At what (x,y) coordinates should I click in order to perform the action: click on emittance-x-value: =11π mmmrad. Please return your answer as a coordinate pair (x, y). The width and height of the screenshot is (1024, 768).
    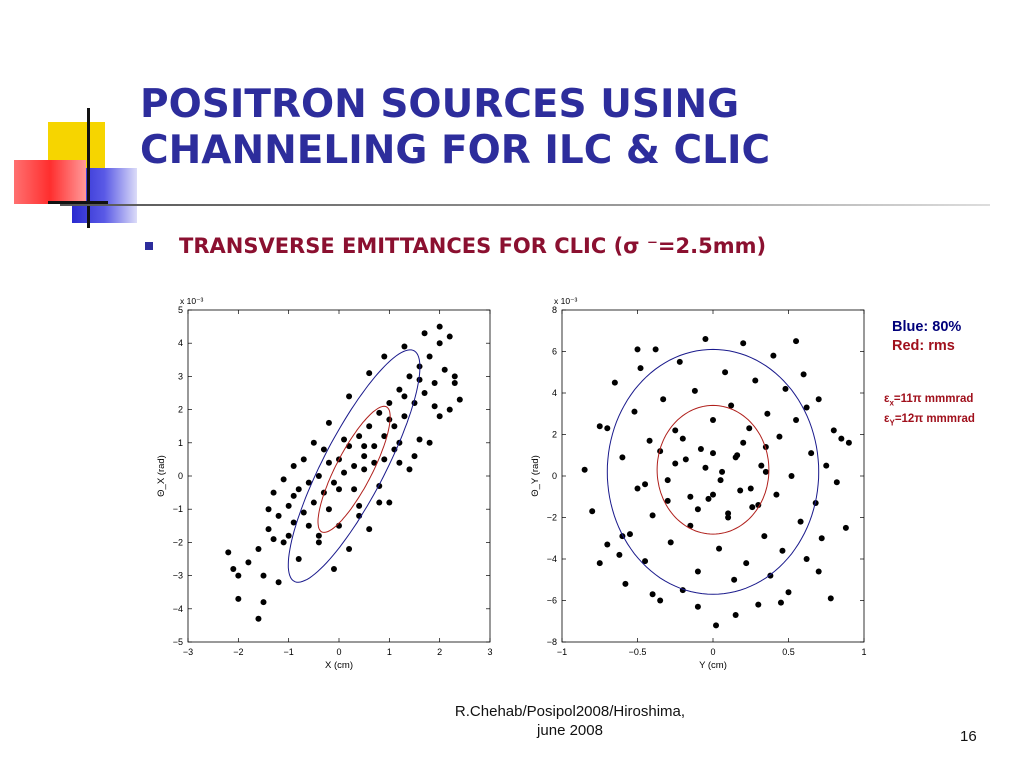
    Looking at the image, I should click on (933, 399).